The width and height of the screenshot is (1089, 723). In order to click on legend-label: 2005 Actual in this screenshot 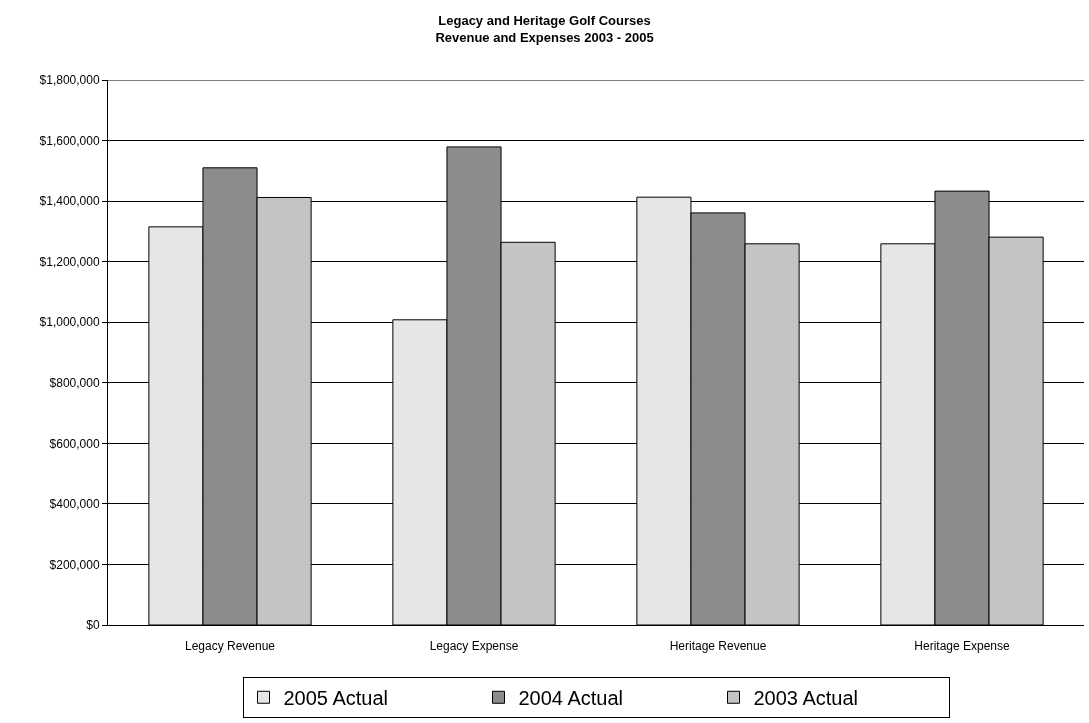, I will do `click(336, 698)`.